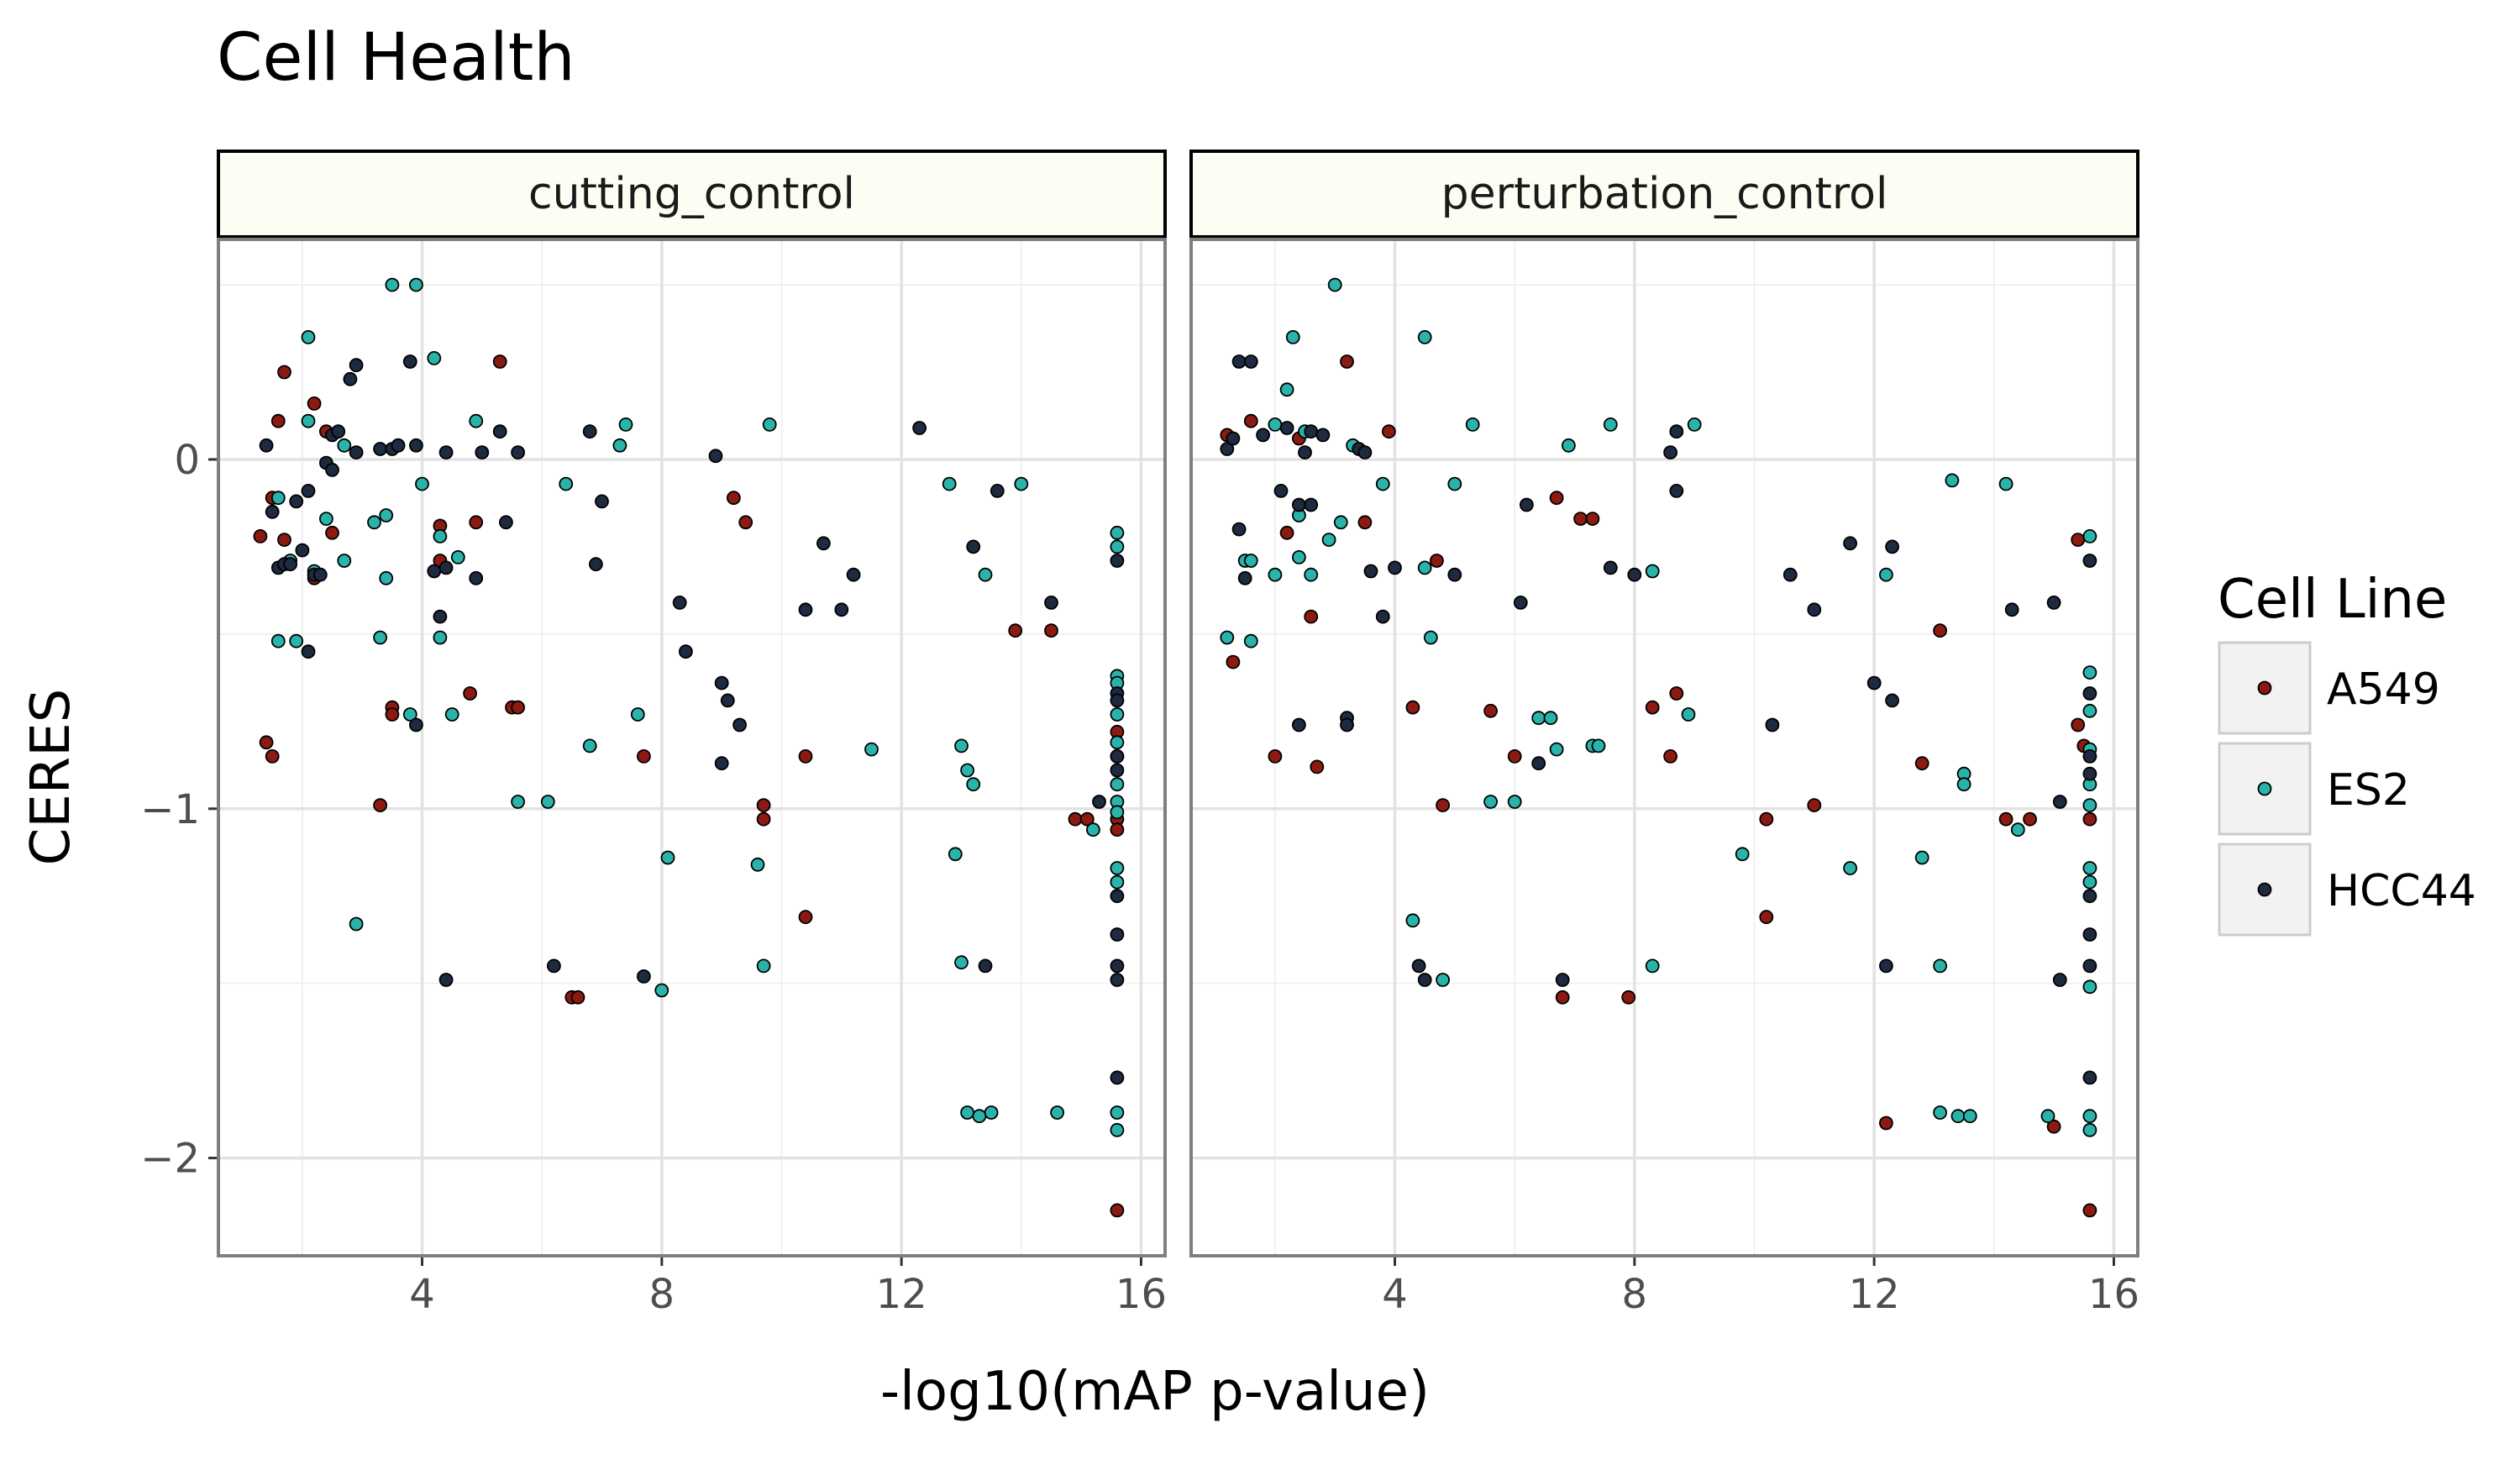 Image resolution: width=2520 pixels, height=1470 pixels. What do you see at coordinates (1874, 1294) in the screenshot?
I see `x-tick-label: 12` at bounding box center [1874, 1294].